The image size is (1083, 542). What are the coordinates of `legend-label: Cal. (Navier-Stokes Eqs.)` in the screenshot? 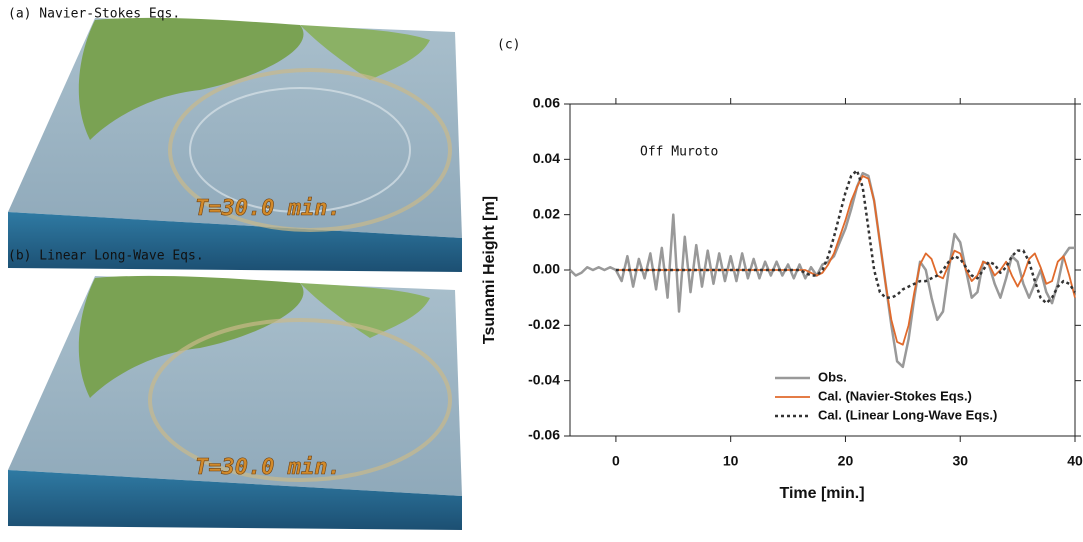 It's located at (895, 395).